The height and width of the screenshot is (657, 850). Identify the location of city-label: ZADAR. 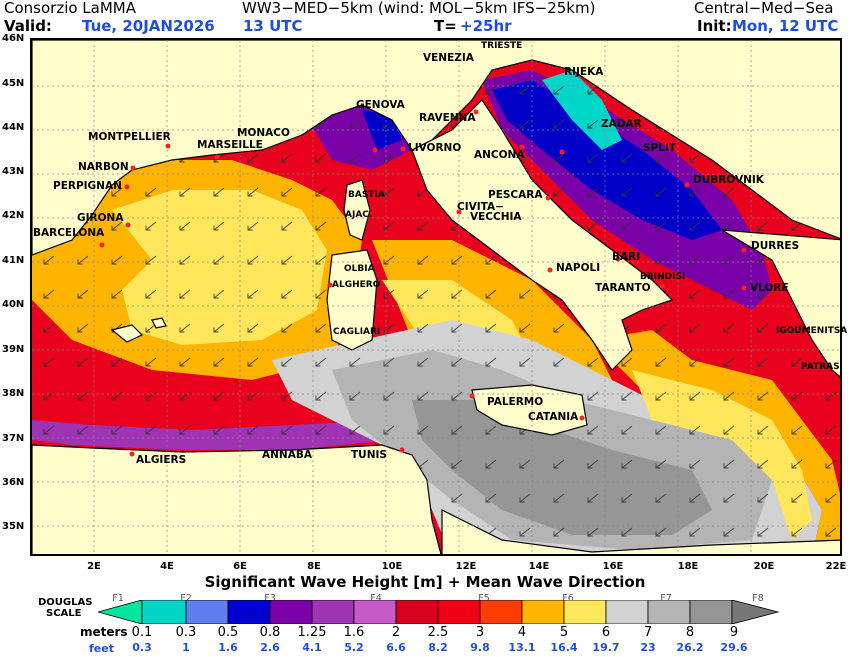
(621, 124).